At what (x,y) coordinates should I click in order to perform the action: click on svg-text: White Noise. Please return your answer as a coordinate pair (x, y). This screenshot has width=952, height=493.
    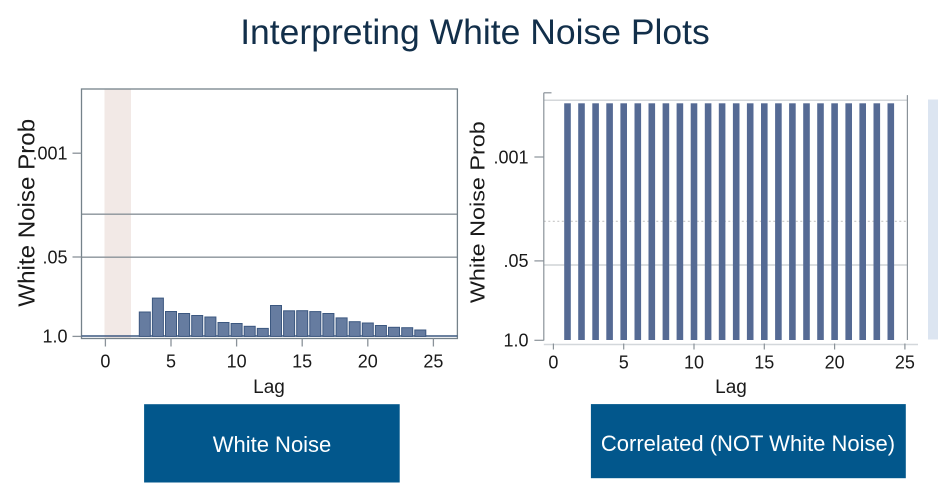
    Looking at the image, I should click on (272, 444).